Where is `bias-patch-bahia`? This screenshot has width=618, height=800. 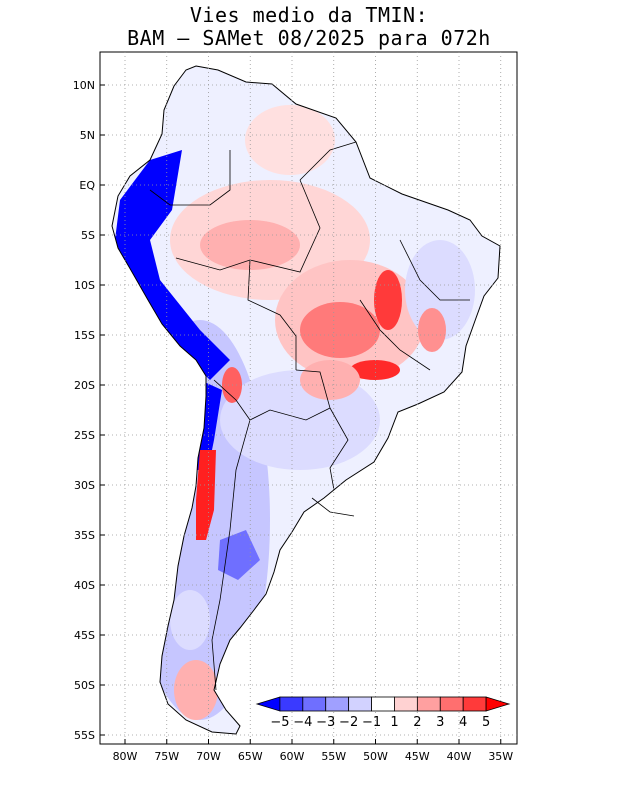 bias-patch-bahia is located at coordinates (432, 330).